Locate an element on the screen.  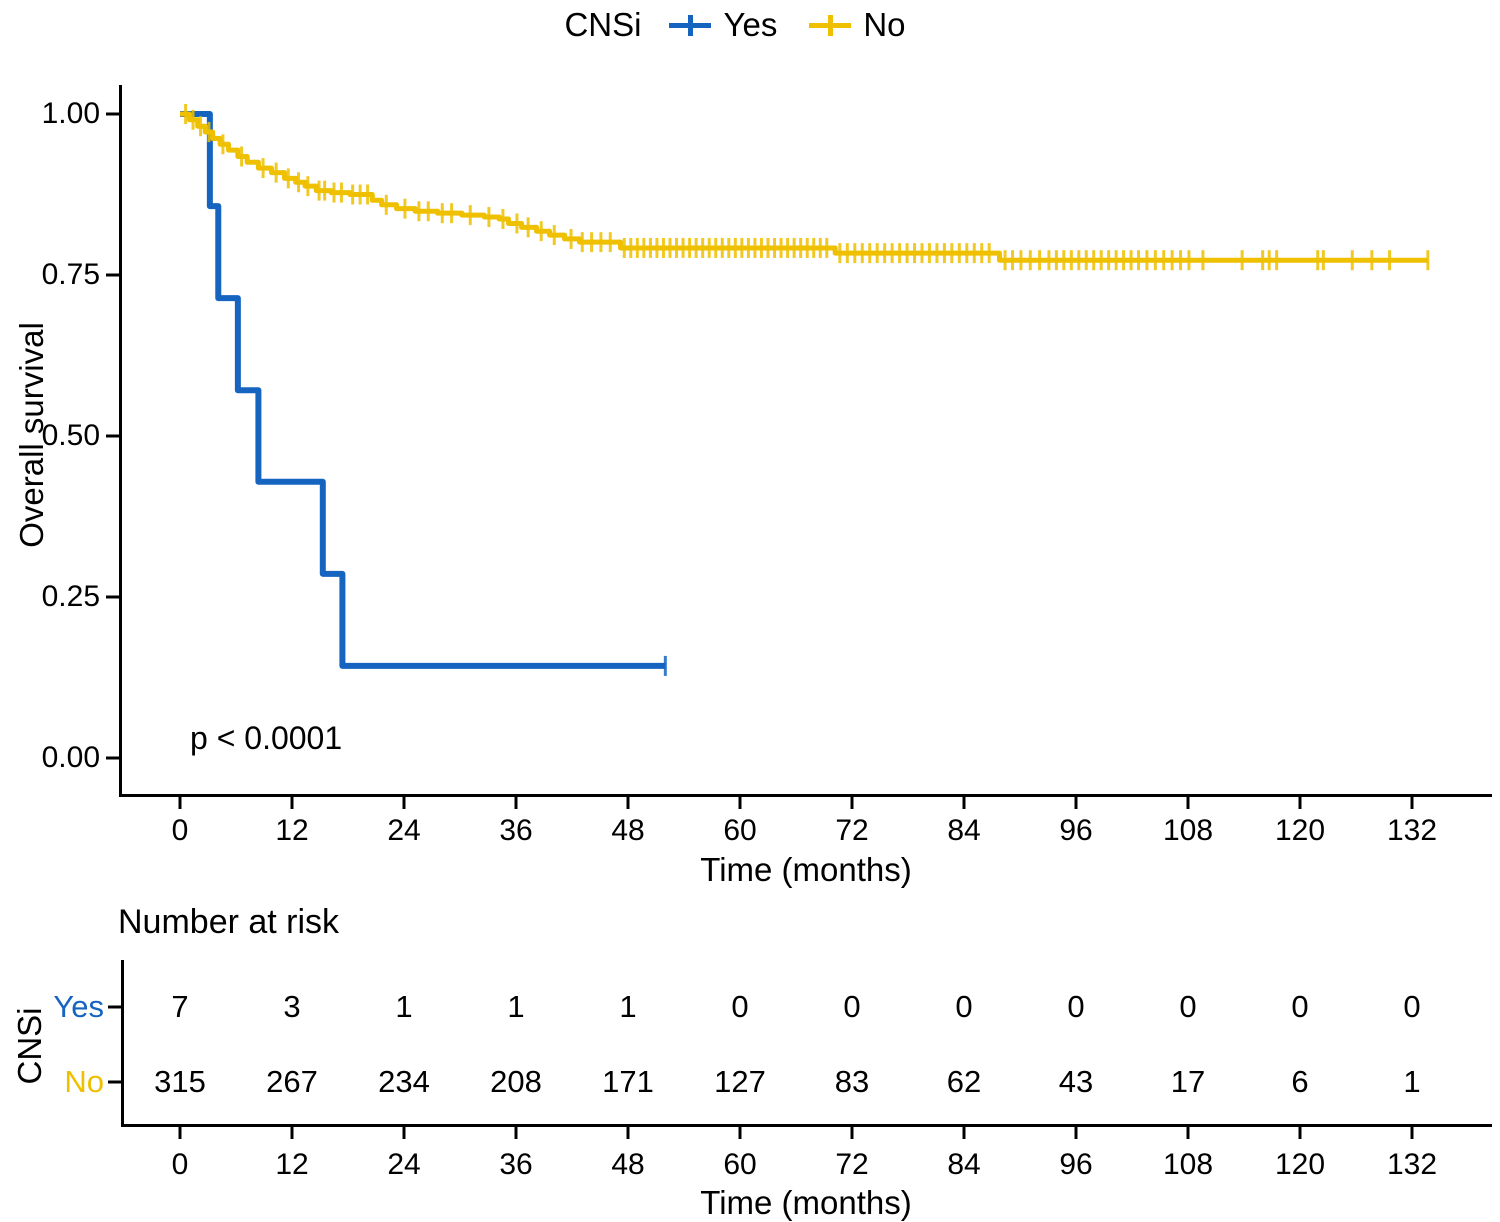
y-tick-label: 0.00 is located at coordinates (70, 757).